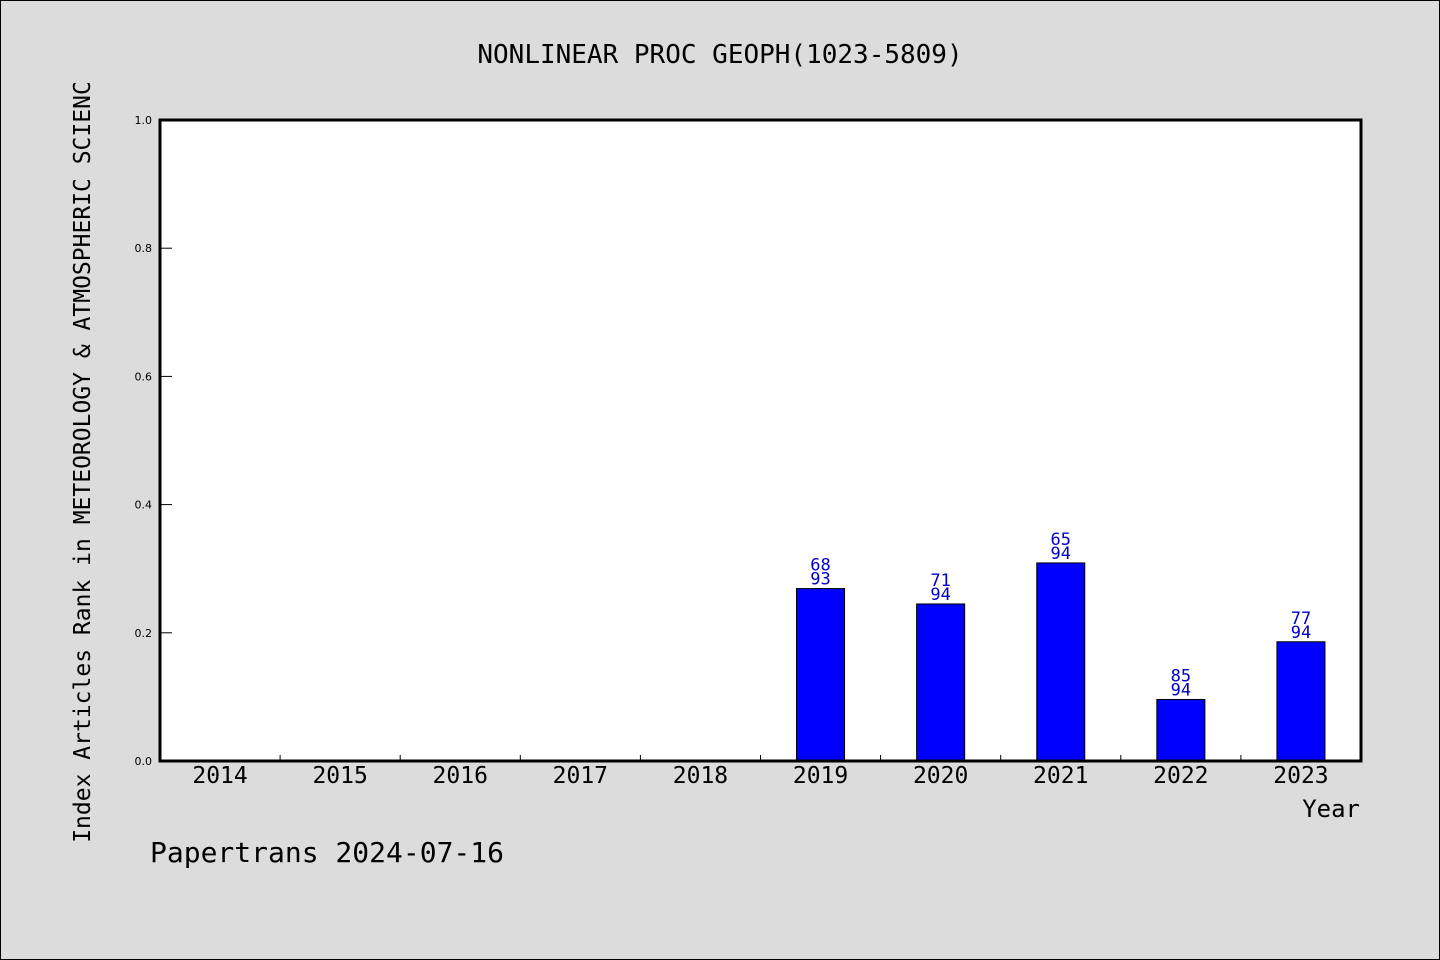 The width and height of the screenshot is (1440, 960). What do you see at coordinates (940, 776) in the screenshot?
I see `x-tick-label: 2020` at bounding box center [940, 776].